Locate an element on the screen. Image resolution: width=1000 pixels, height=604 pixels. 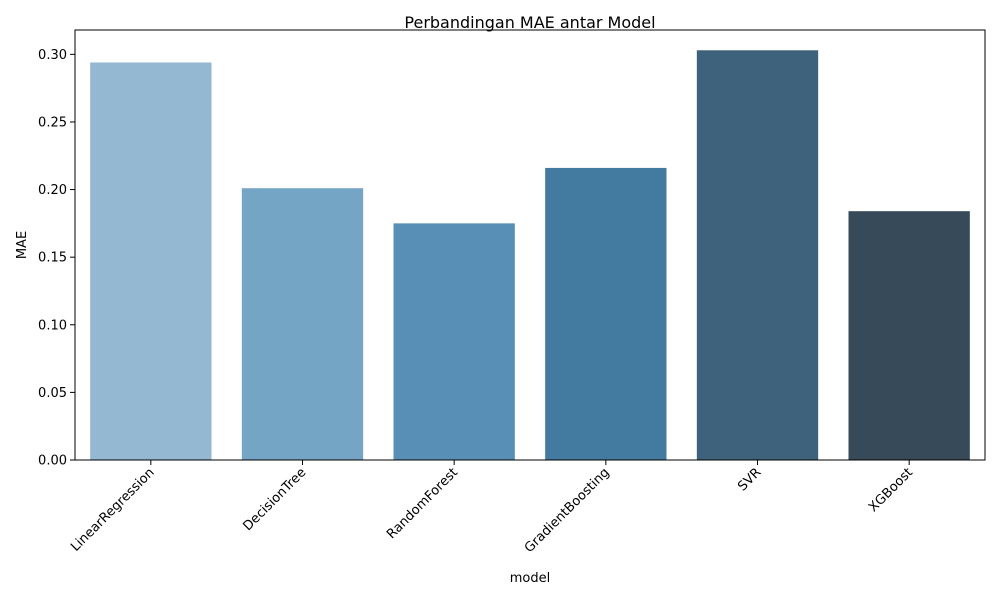
y-tick-label: 0.10 is located at coordinates (52, 325).